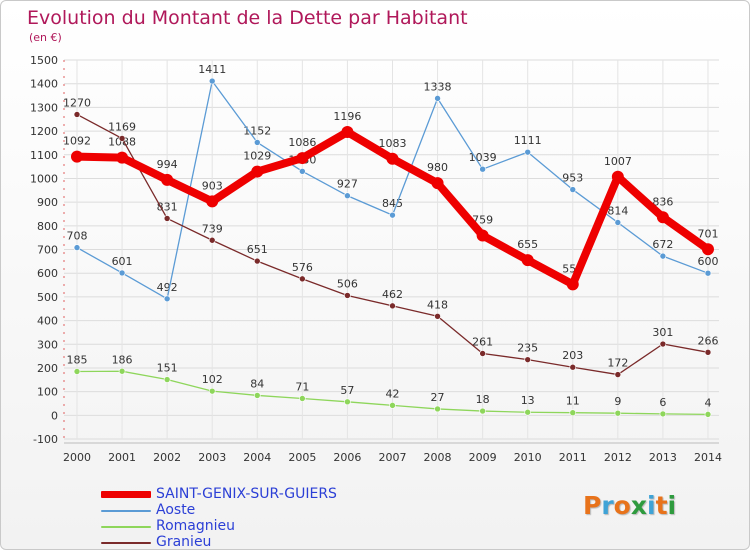 The image size is (750, 550). Describe the element at coordinates (437, 167) in the screenshot. I see `data-label-saint-genix: 980` at that location.